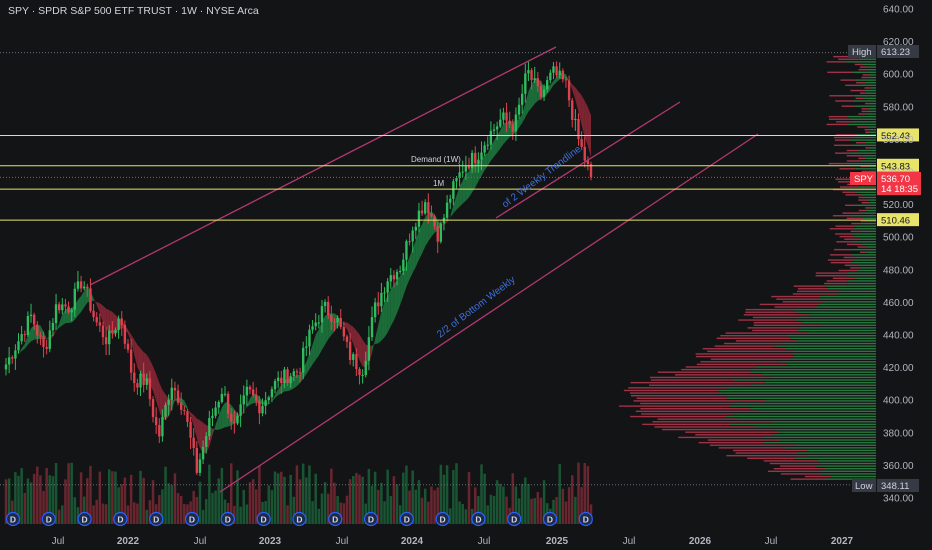 The height and width of the screenshot is (550, 932). I want to click on y-axis-tick-label: 420.00, so click(898, 368).